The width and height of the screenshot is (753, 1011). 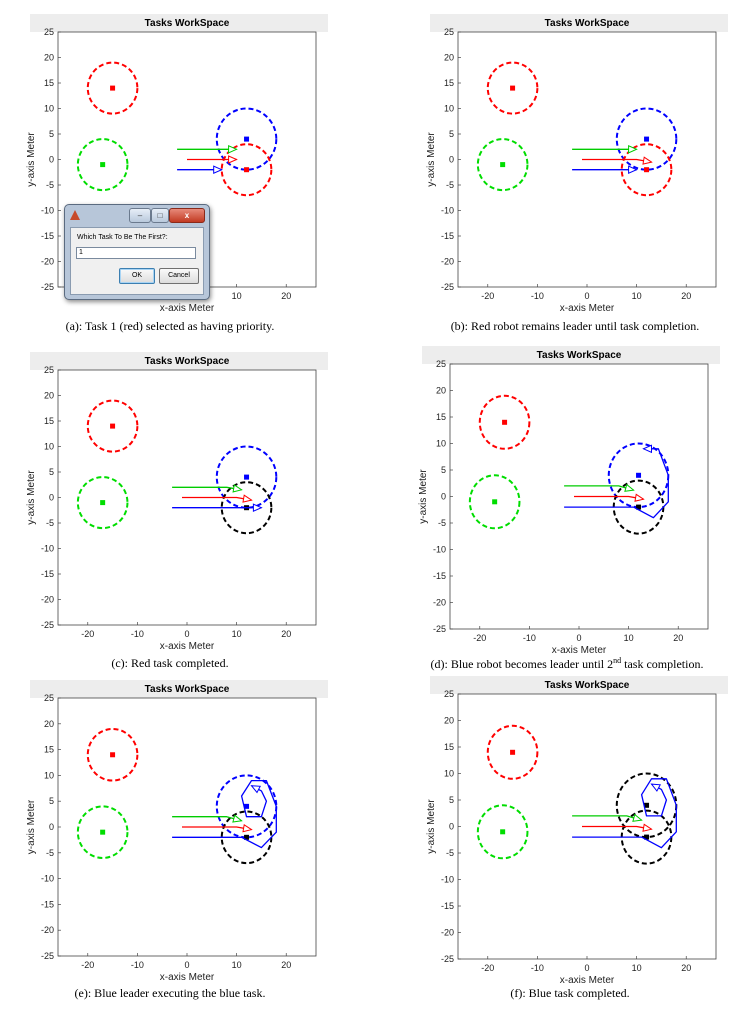 What do you see at coordinates (137, 261) in the screenshot?
I see `dialog-body: Which Task To Be The First?: OK Cancel` at bounding box center [137, 261].